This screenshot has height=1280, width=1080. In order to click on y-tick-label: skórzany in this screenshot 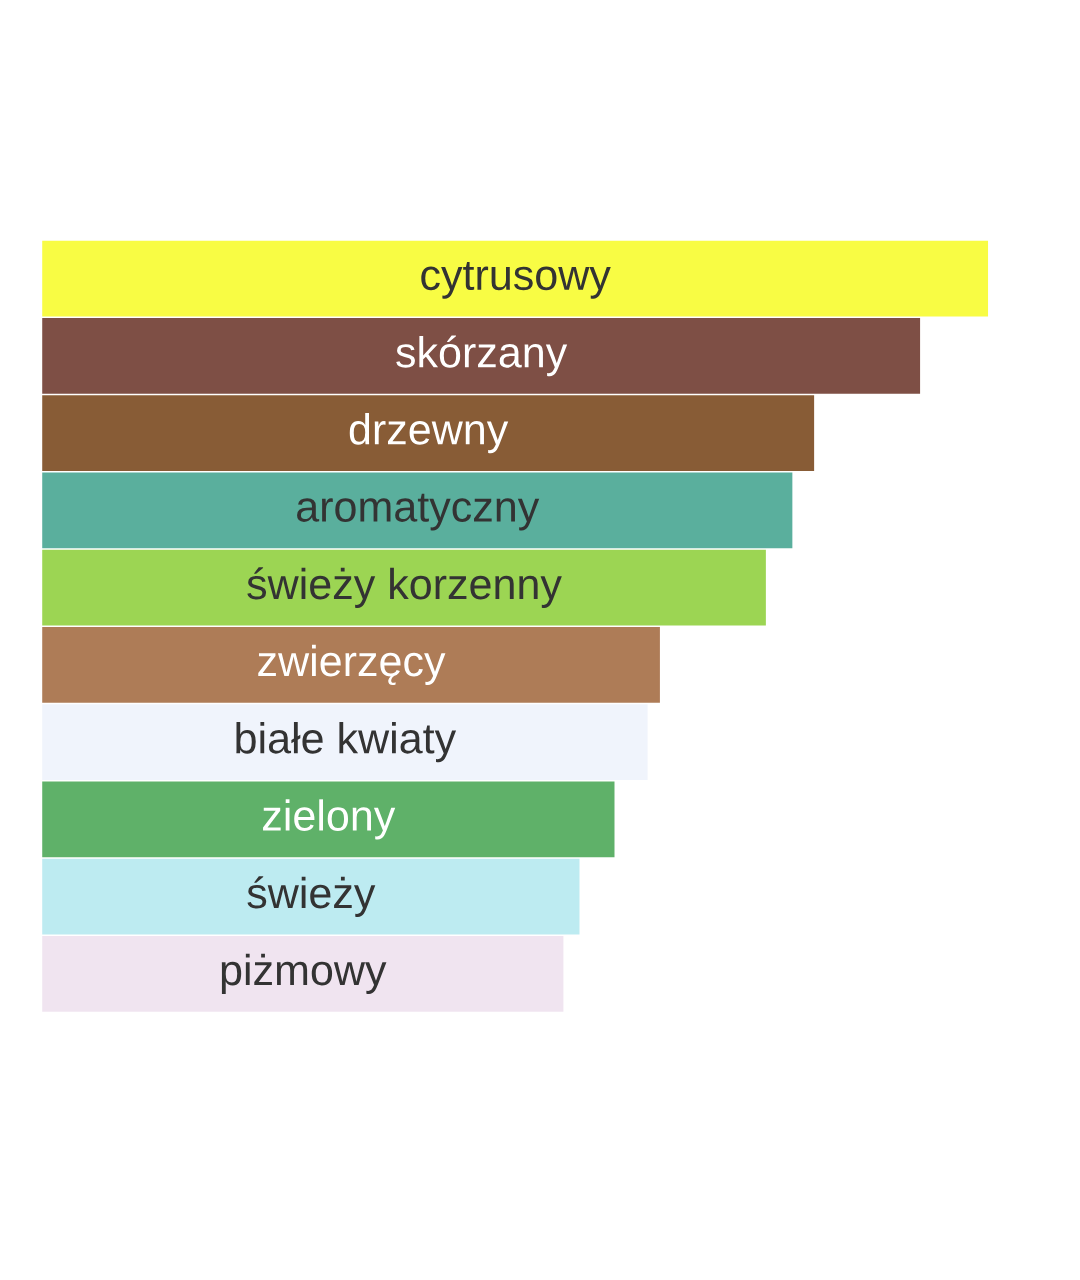, I will do `click(482, 356)`.